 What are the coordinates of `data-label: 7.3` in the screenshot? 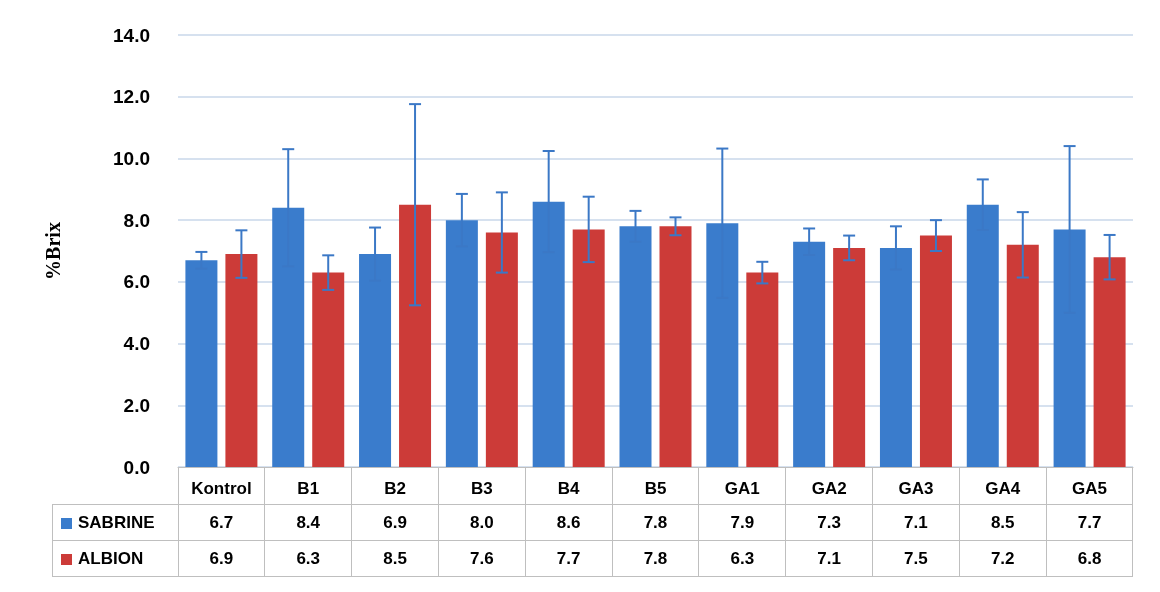 It's located at (829, 522).